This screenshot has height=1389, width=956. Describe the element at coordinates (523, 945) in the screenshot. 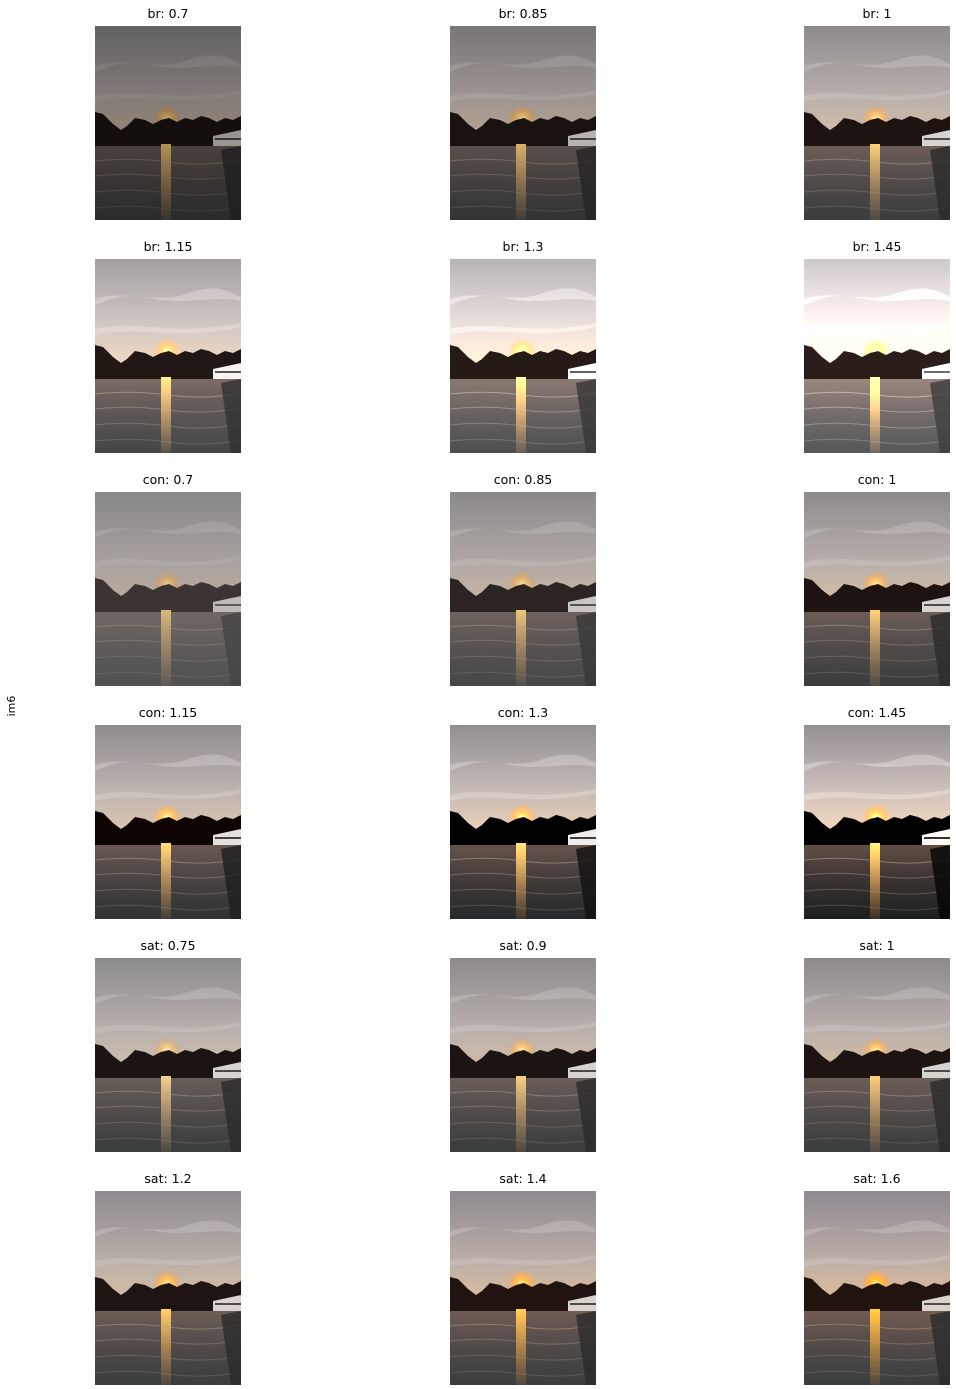

I see `cell-title: sat: 0.9` at that location.